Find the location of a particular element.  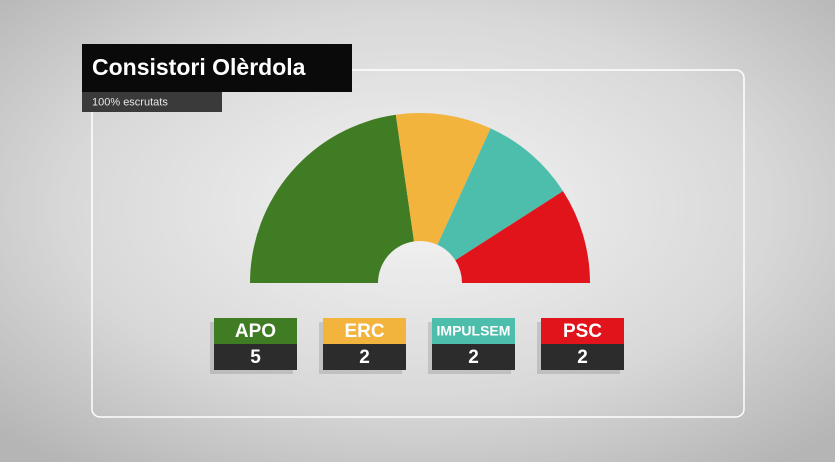

subtitle-box is located at coordinates (152, 102).